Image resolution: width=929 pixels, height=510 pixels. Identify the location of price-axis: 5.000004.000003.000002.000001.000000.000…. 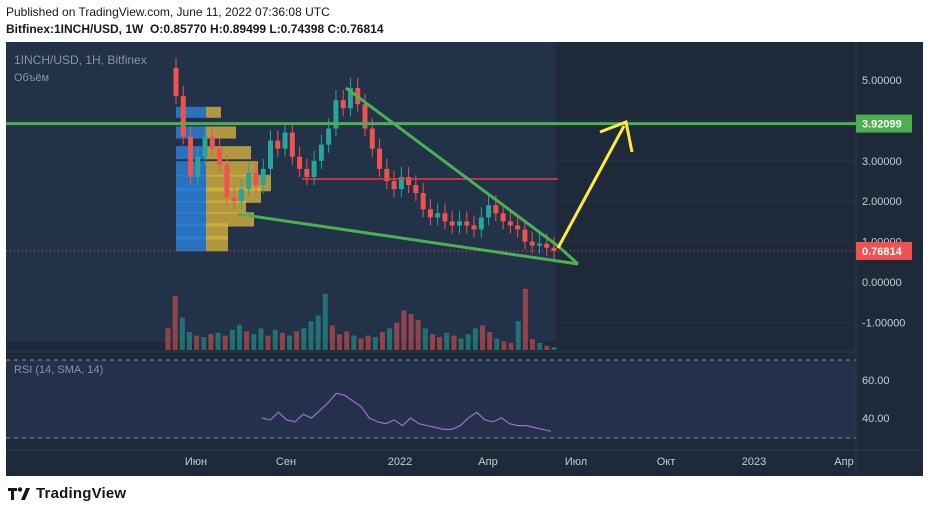
(884, 250).